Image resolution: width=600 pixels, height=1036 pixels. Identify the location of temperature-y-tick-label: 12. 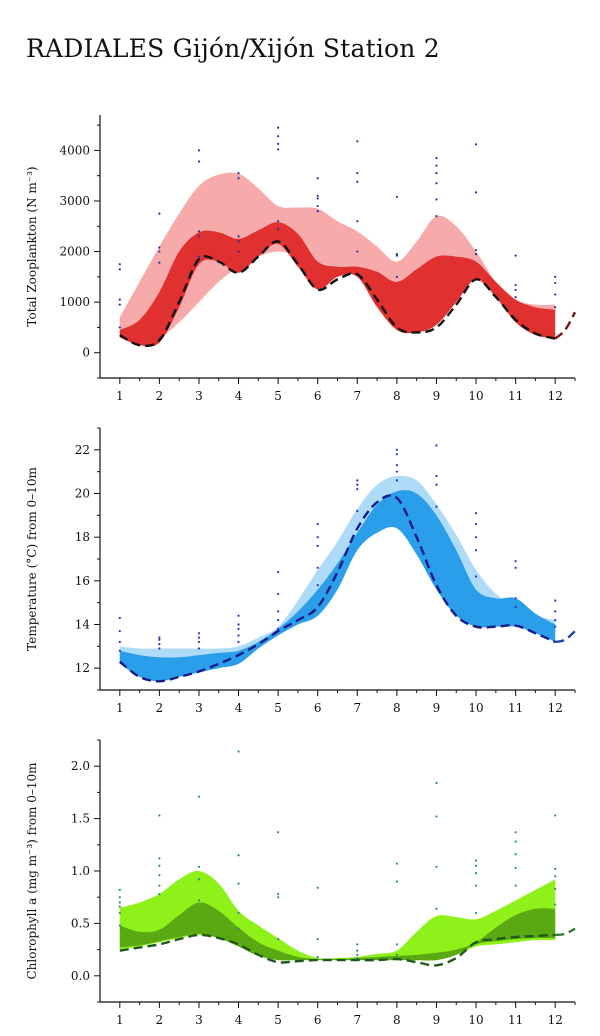
(82, 668).